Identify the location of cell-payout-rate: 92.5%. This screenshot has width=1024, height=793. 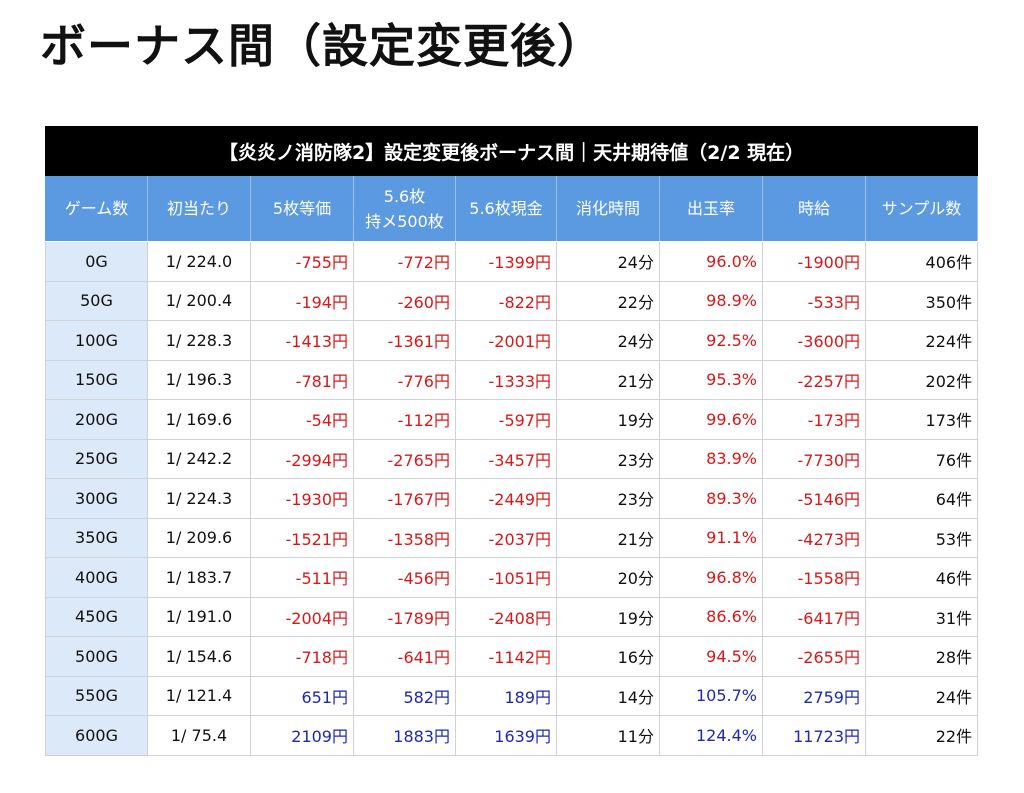
(711, 340).